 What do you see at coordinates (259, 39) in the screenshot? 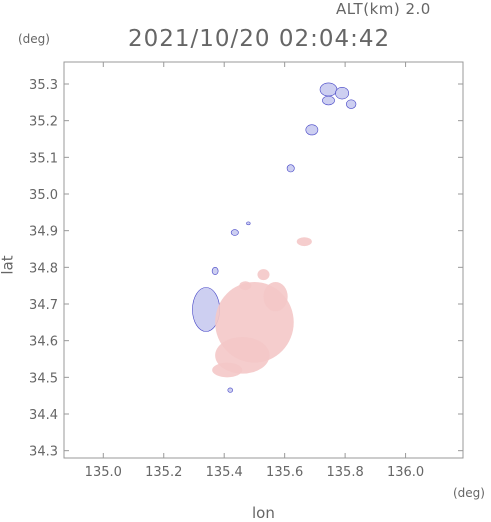
I see `timestamp-title: 2021/10/20 02:04:42` at bounding box center [259, 39].